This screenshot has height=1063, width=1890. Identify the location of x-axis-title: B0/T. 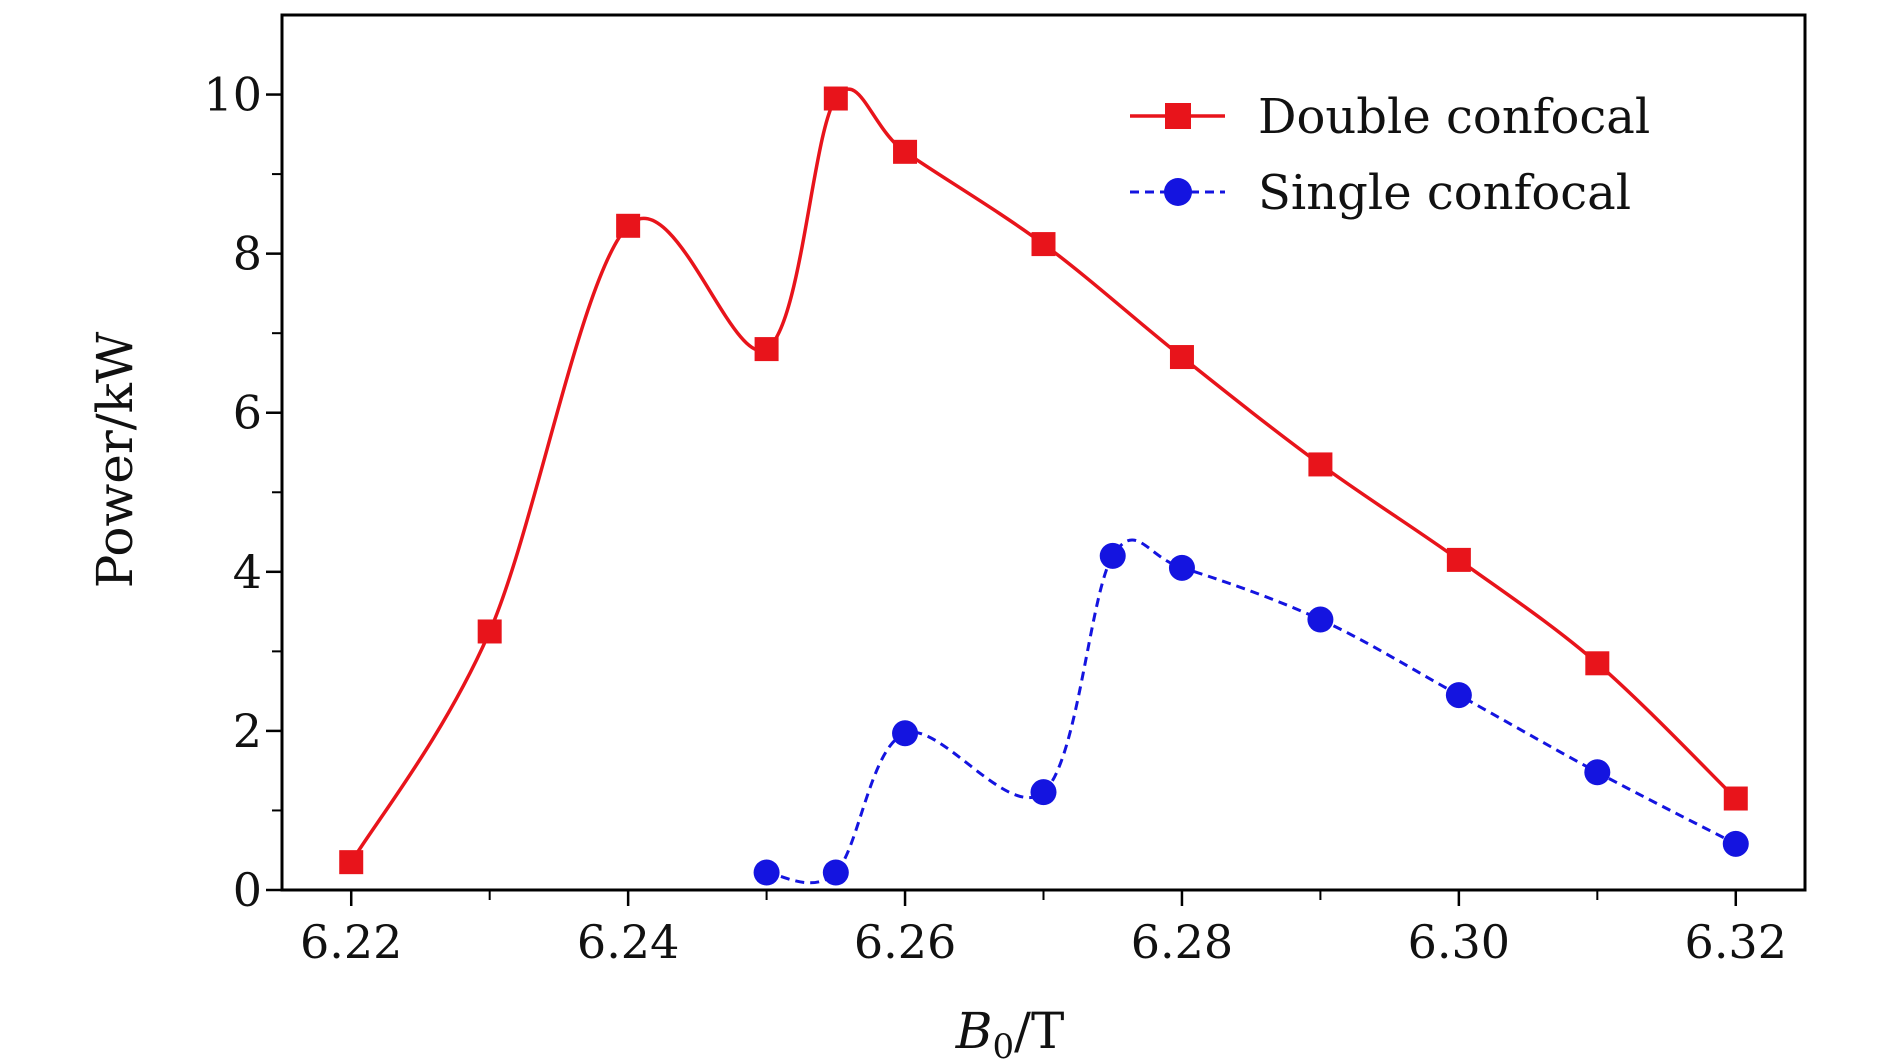
(1010, 1032).